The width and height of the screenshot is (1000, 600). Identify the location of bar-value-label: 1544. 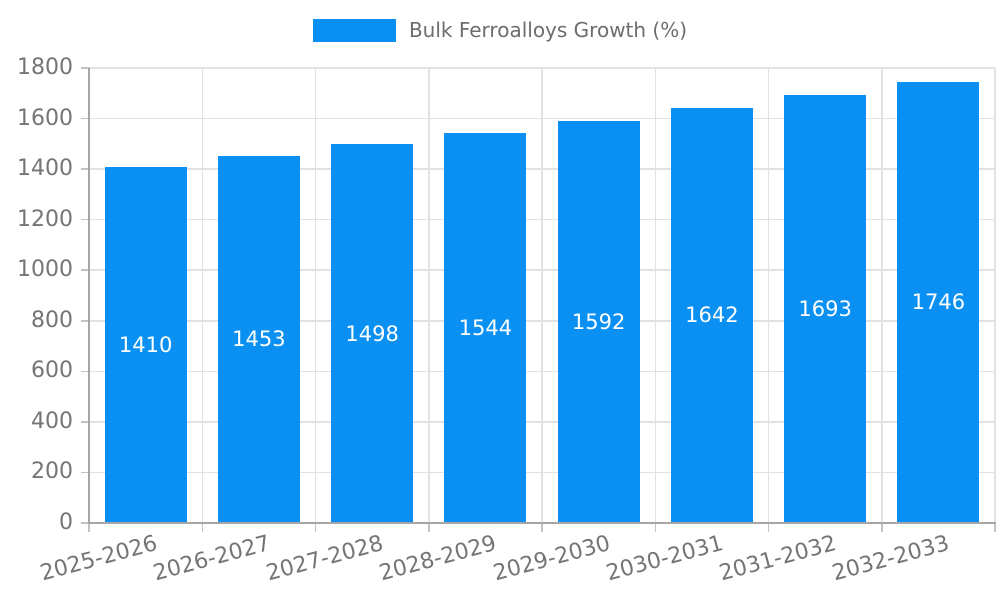
(485, 327).